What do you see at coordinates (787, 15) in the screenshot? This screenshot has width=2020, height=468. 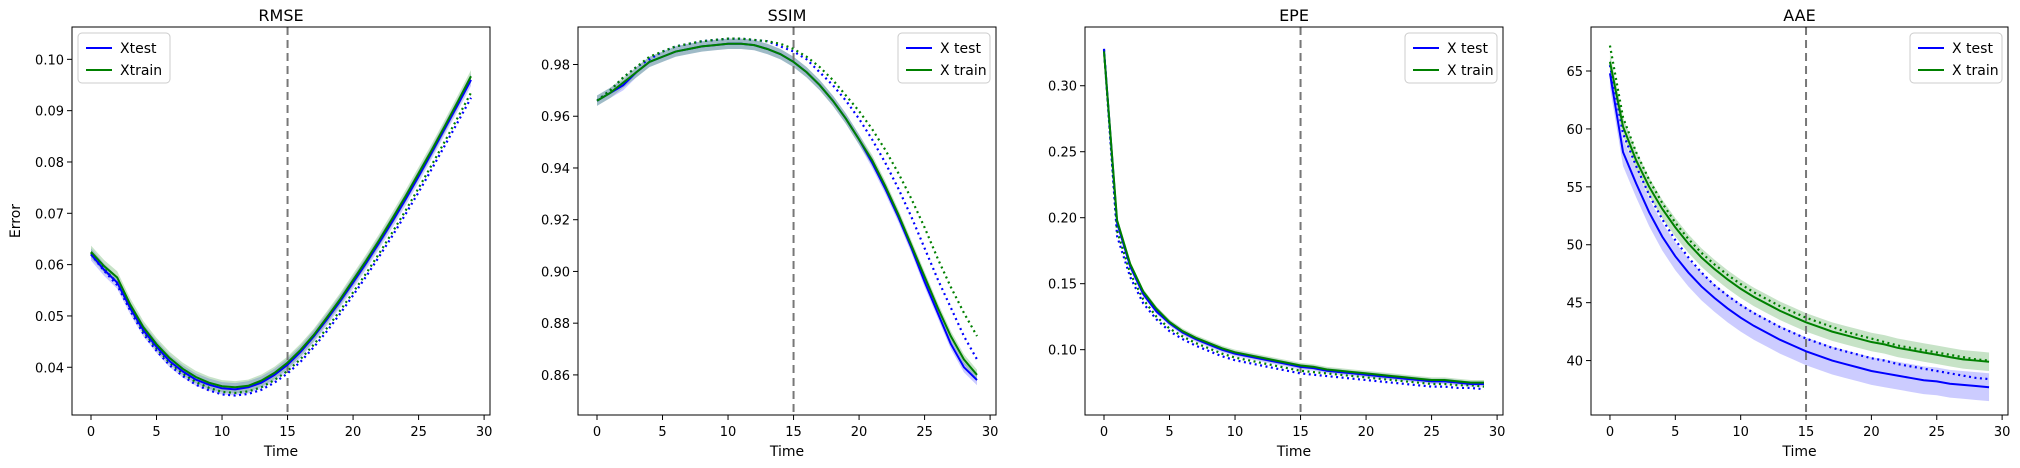 I see `chart-title: SSIM` at bounding box center [787, 15].